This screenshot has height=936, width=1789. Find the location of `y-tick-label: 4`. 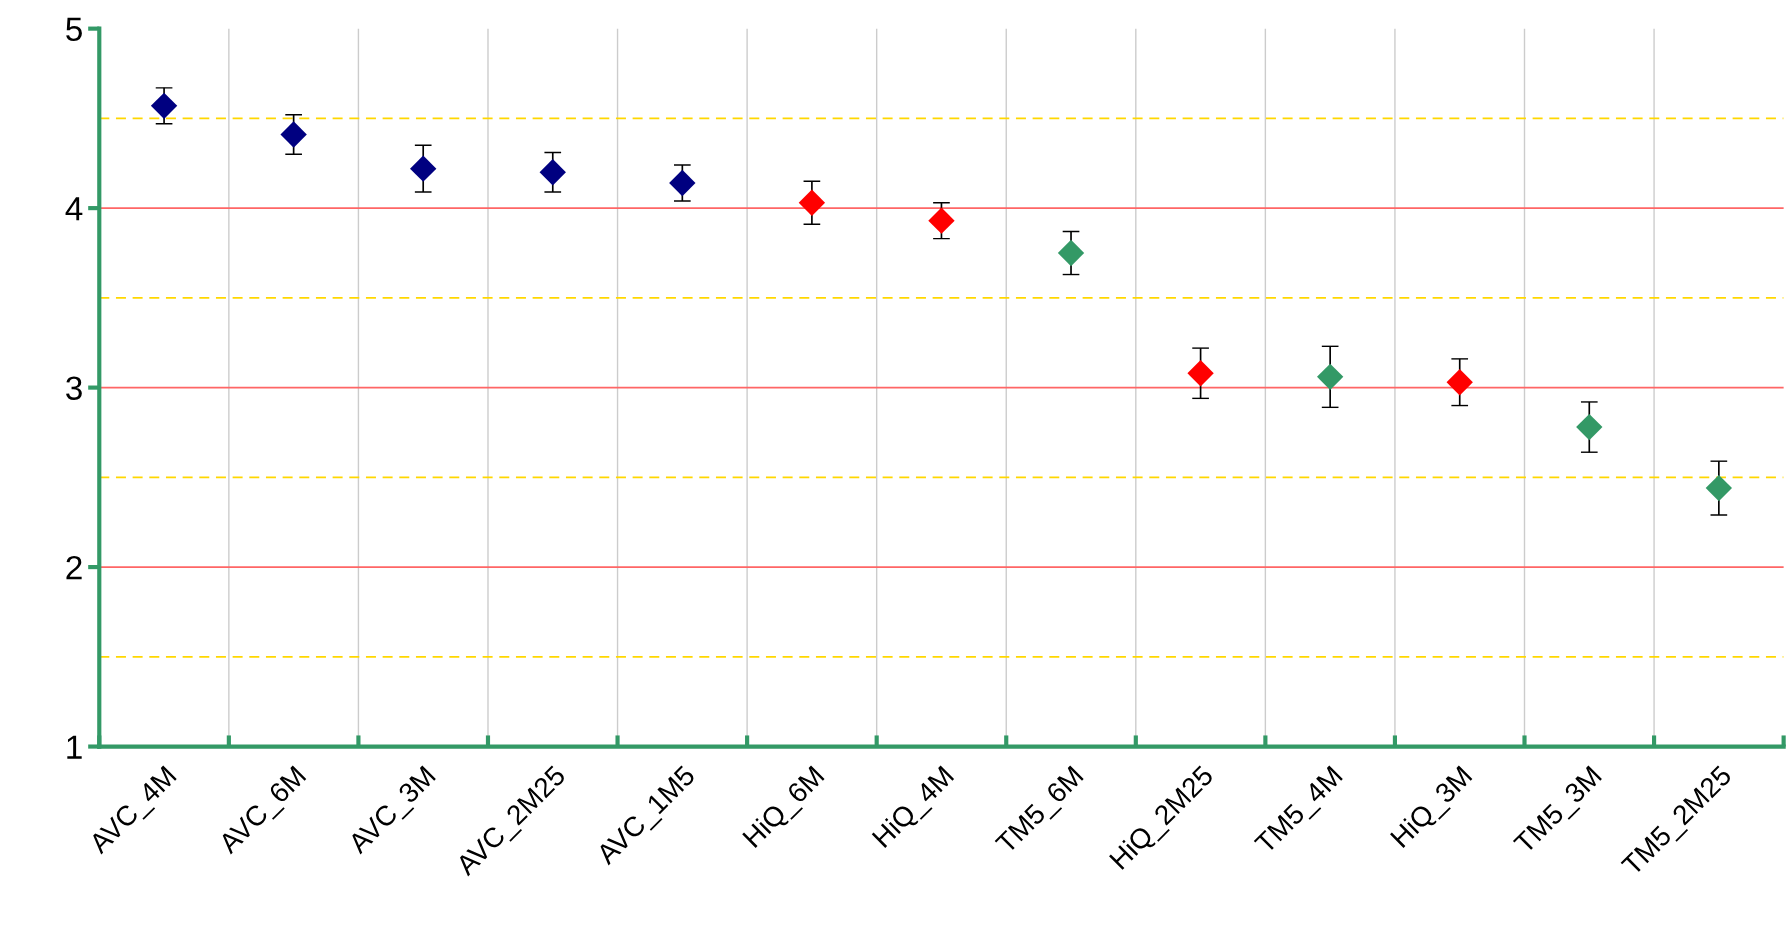

y-tick-label: 4 is located at coordinates (74, 209).